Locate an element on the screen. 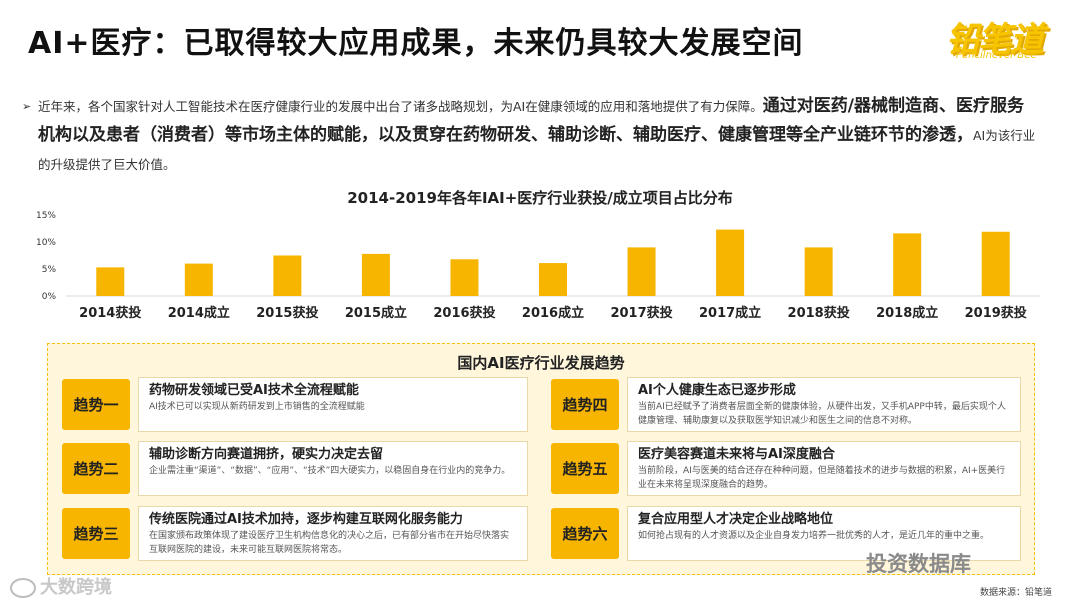 Image resolution: width=1080 pixels, height=607 pixels. bar-2017获投 is located at coordinates (641, 271).